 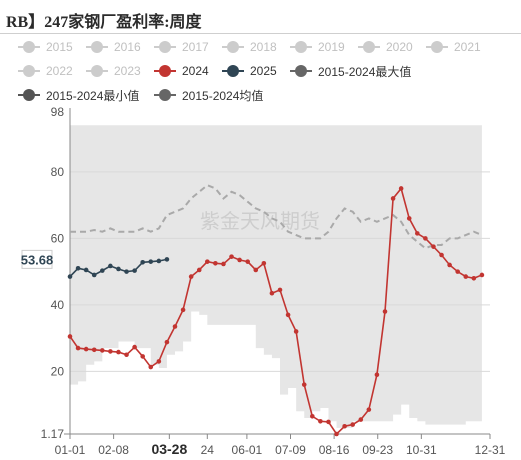 I want to click on chart-title: RB】247家钢厂盈利率:周度, so click(x=104, y=22).